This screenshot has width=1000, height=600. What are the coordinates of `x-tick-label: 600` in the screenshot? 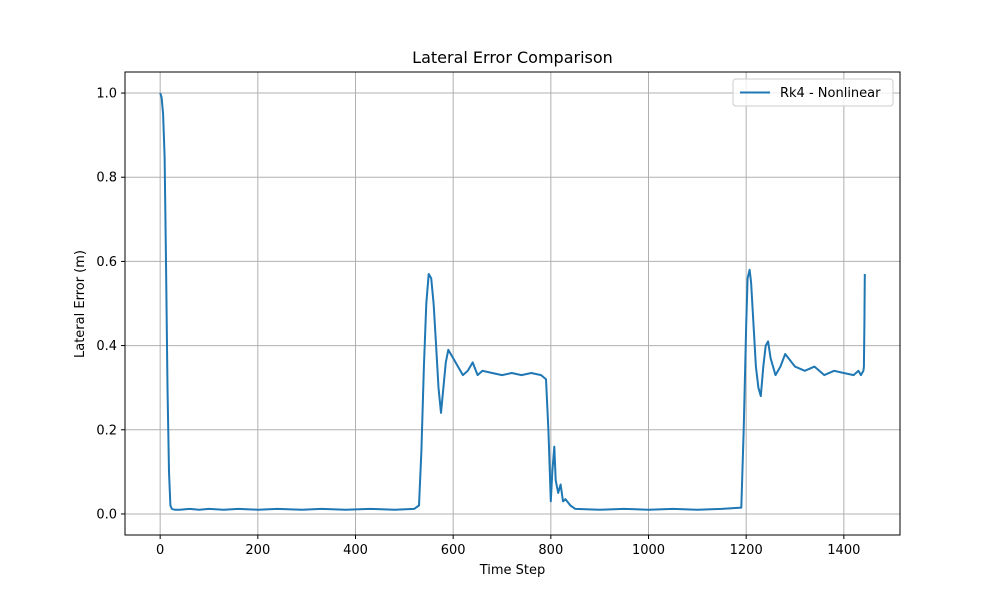 It's located at (453, 550).